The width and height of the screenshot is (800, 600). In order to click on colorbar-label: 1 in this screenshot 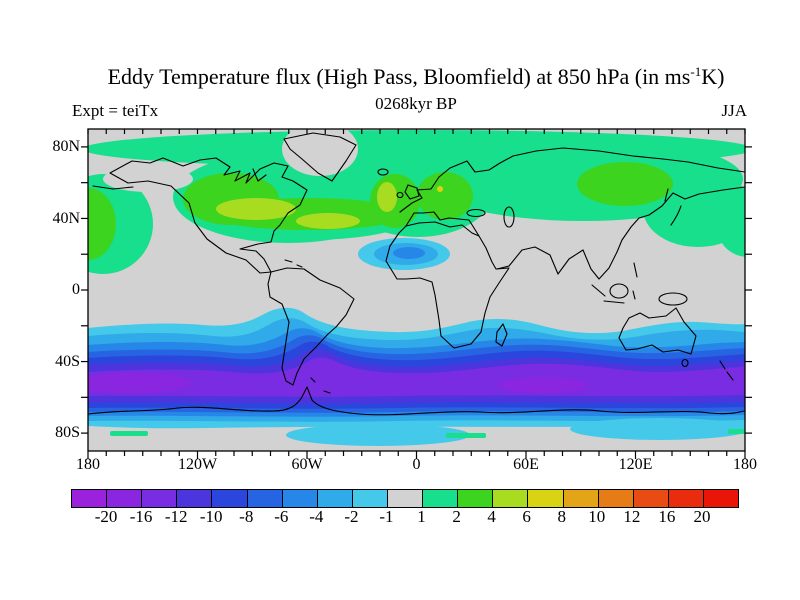, I will do `click(421, 516)`.